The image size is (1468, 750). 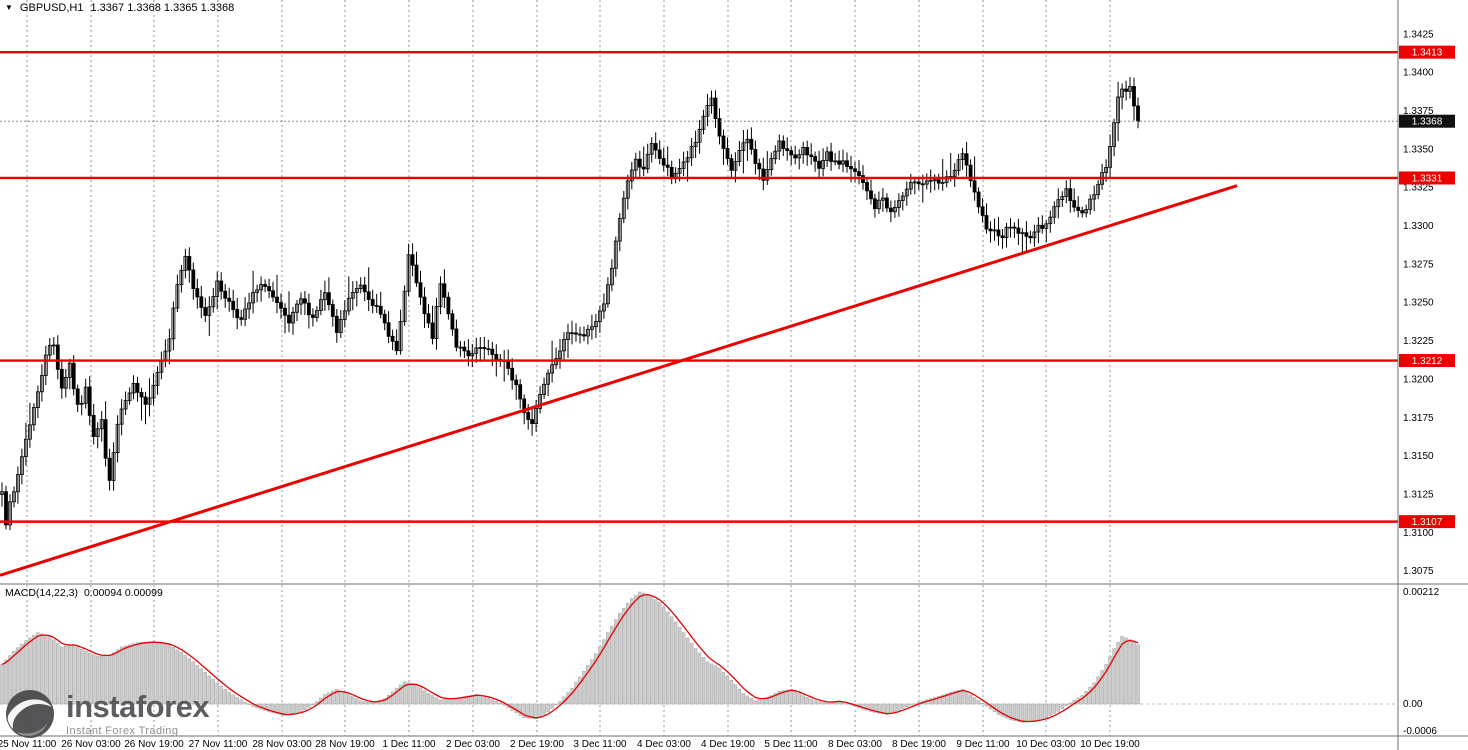 I want to click on current-price-tag: 1.3368, so click(x=1427, y=121).